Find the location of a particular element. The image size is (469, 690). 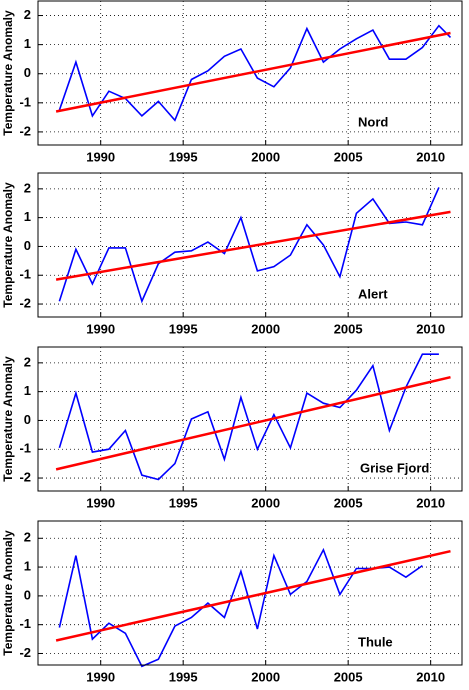

annotation: Alert is located at coordinates (373, 293).